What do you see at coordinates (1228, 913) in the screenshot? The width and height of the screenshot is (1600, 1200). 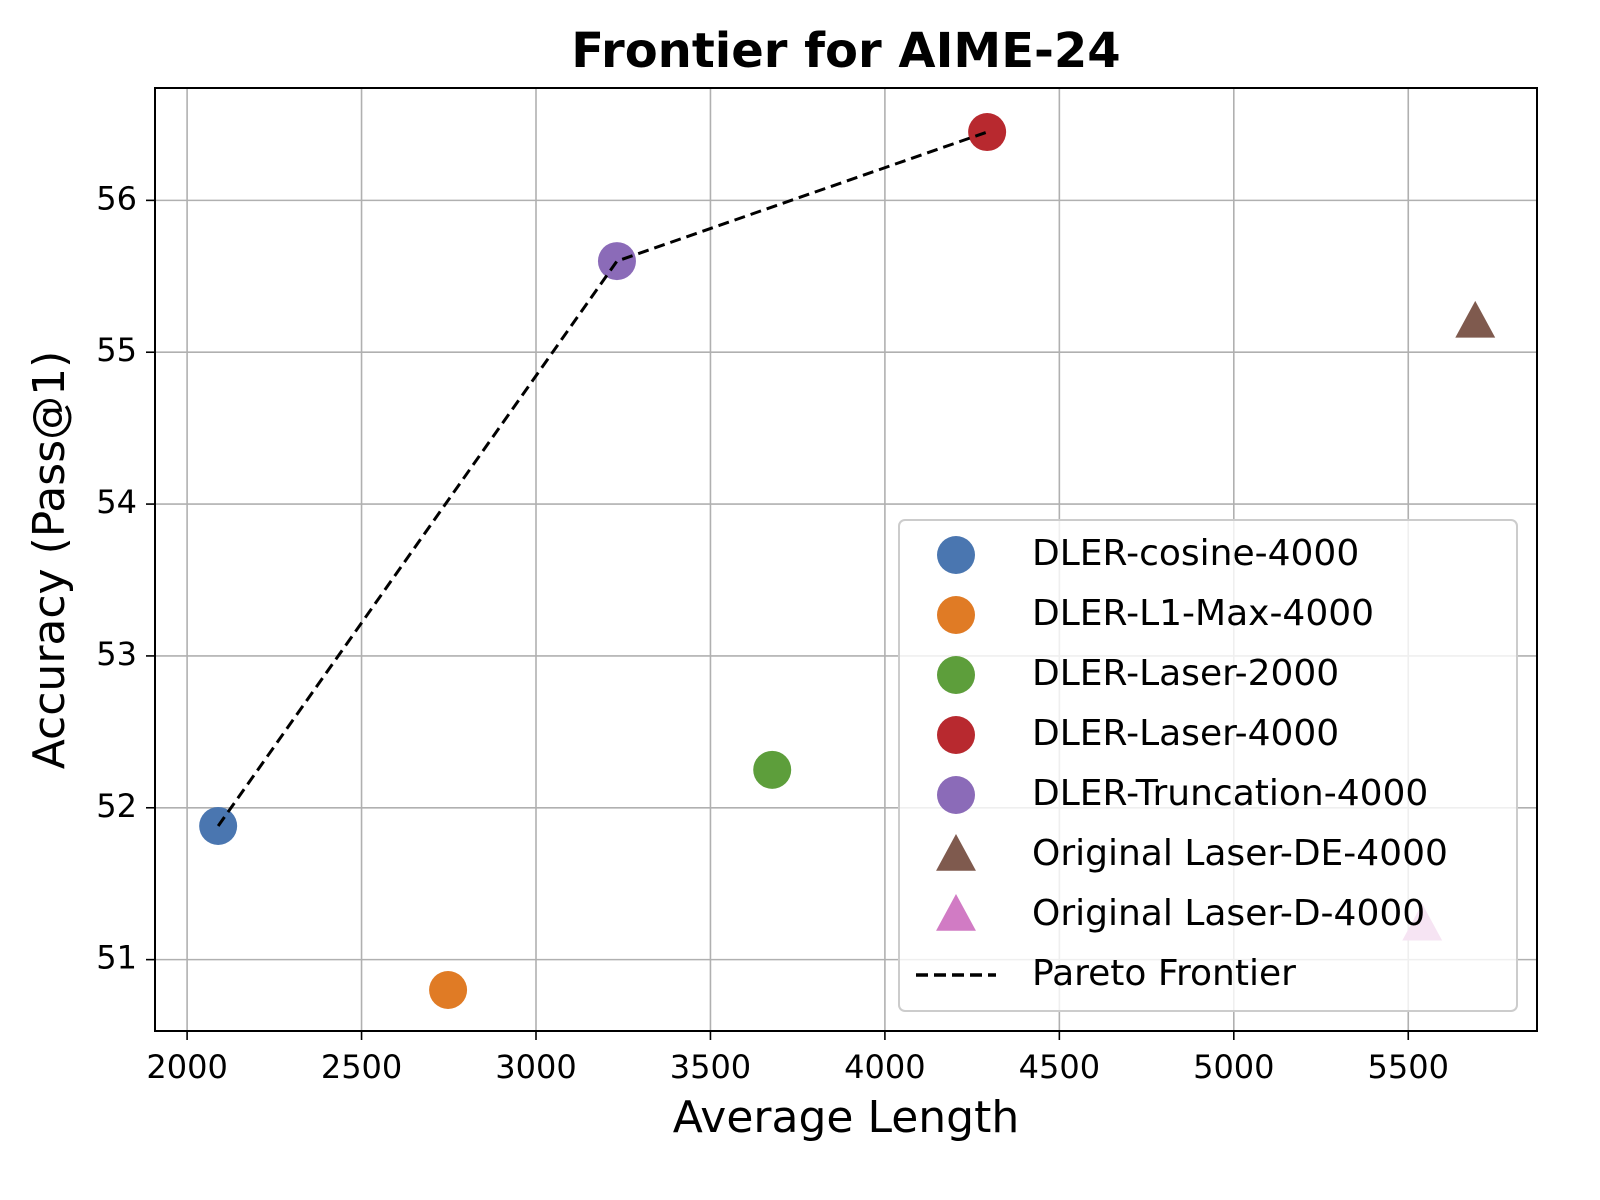 I see `legend-label: Original Laser-D-4000` at bounding box center [1228, 913].